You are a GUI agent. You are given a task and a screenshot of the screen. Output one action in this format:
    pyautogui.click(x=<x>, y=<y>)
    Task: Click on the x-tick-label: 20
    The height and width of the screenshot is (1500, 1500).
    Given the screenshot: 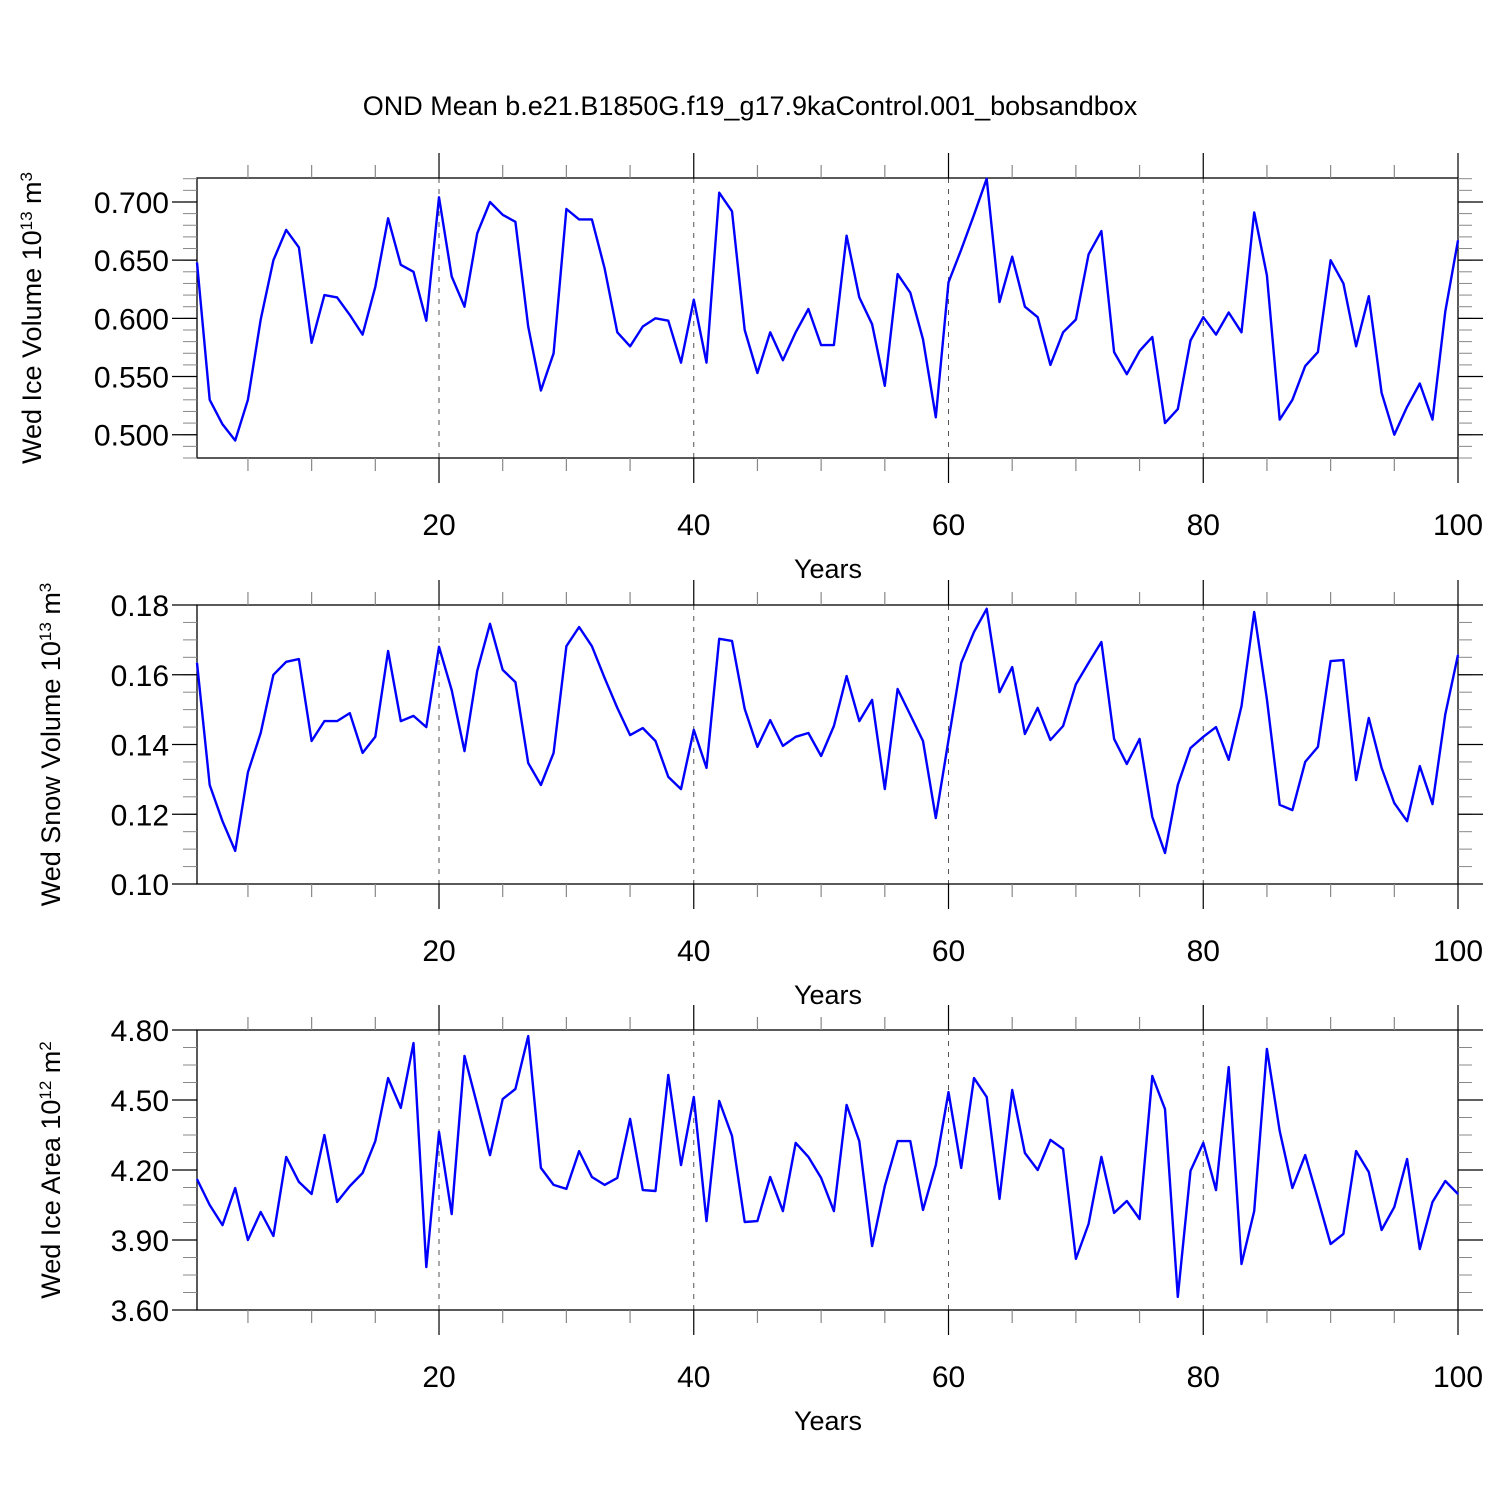 What is the action you would take?
    pyautogui.click(x=438, y=1377)
    